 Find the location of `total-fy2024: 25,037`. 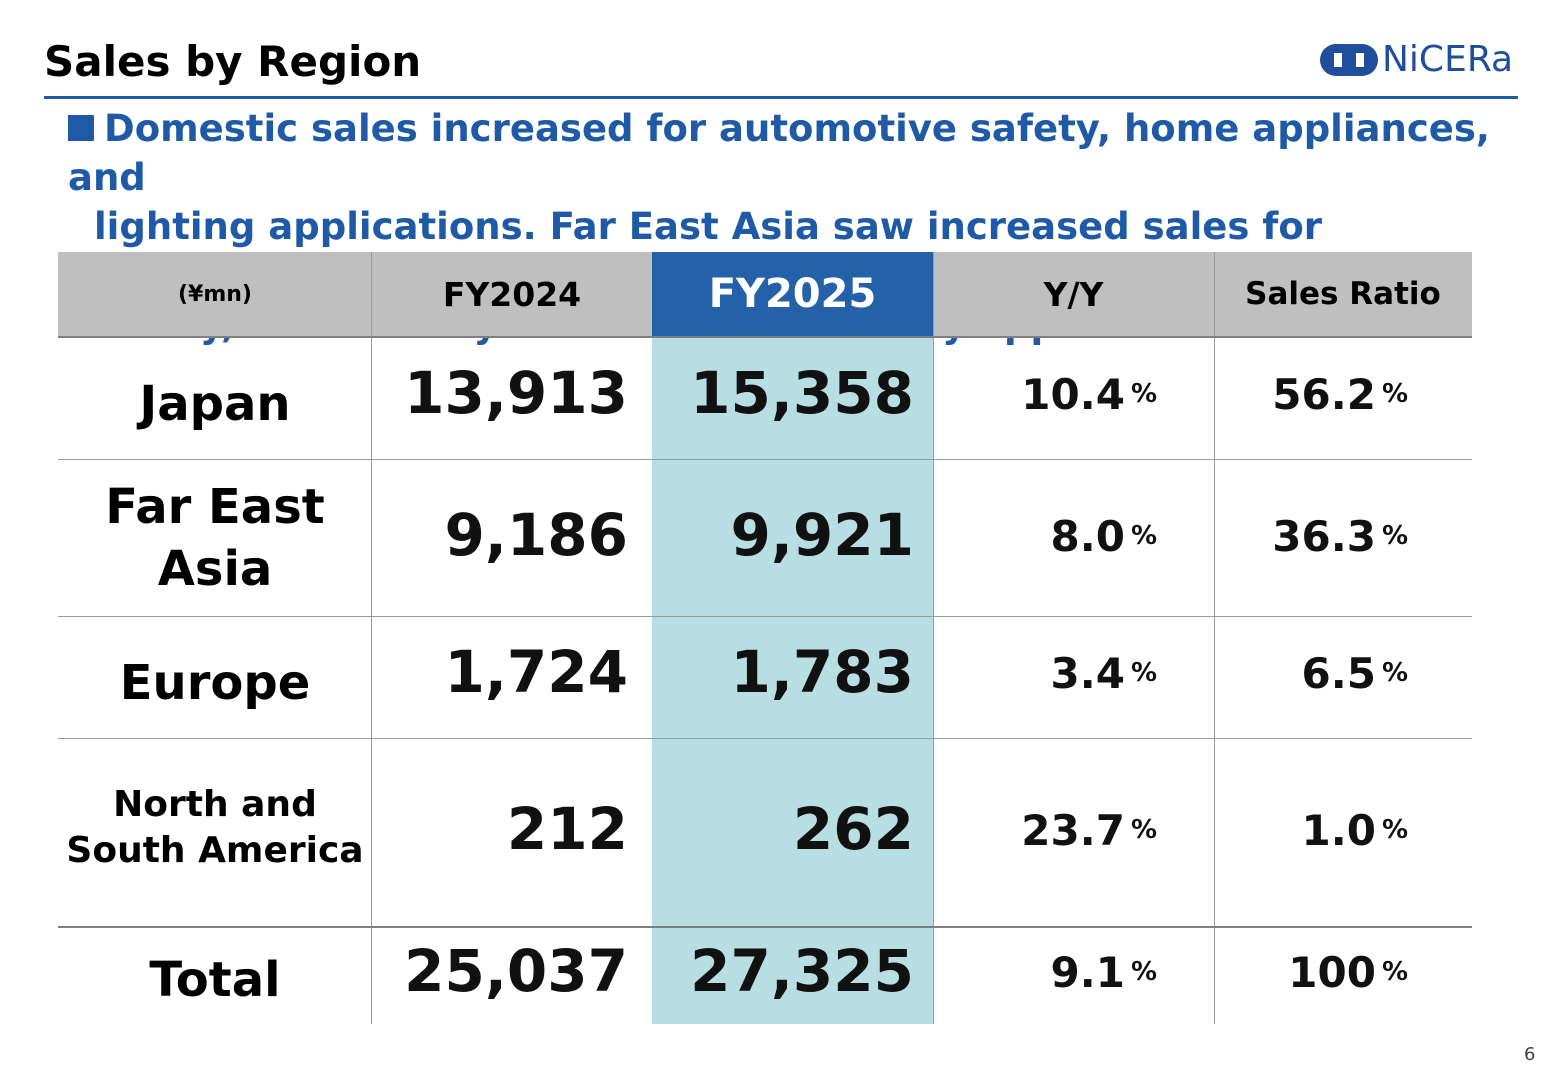

total-fy2024: 25,037 is located at coordinates (516, 971).